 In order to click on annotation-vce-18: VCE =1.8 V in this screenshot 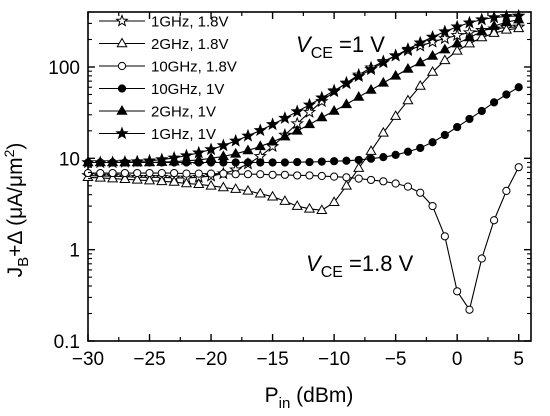, I will do `click(360, 266)`.